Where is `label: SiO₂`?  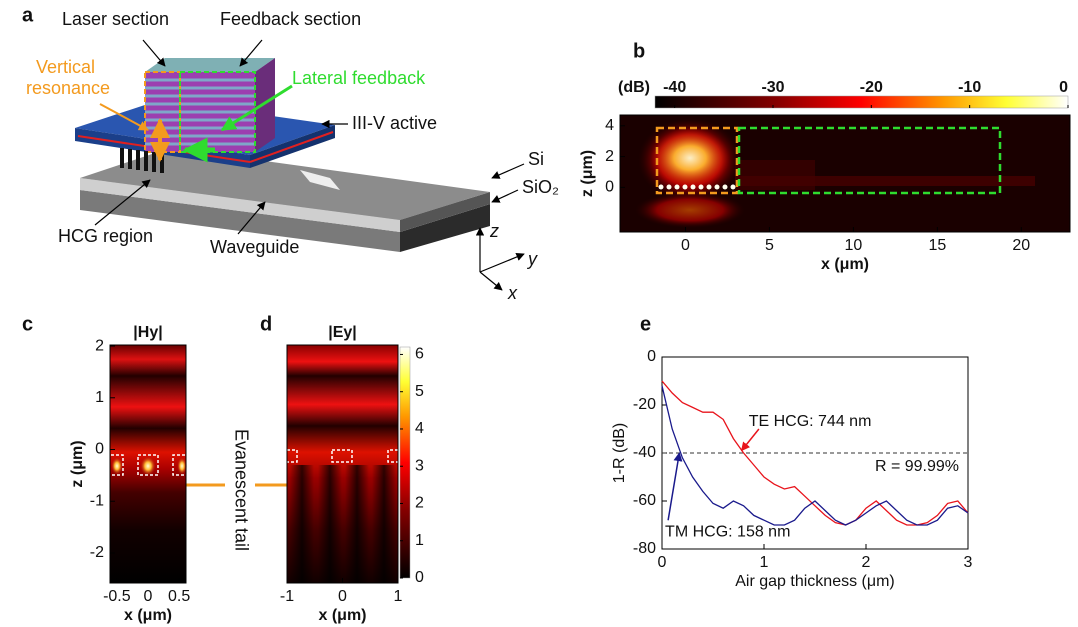
label: SiO₂ is located at coordinates (540, 187).